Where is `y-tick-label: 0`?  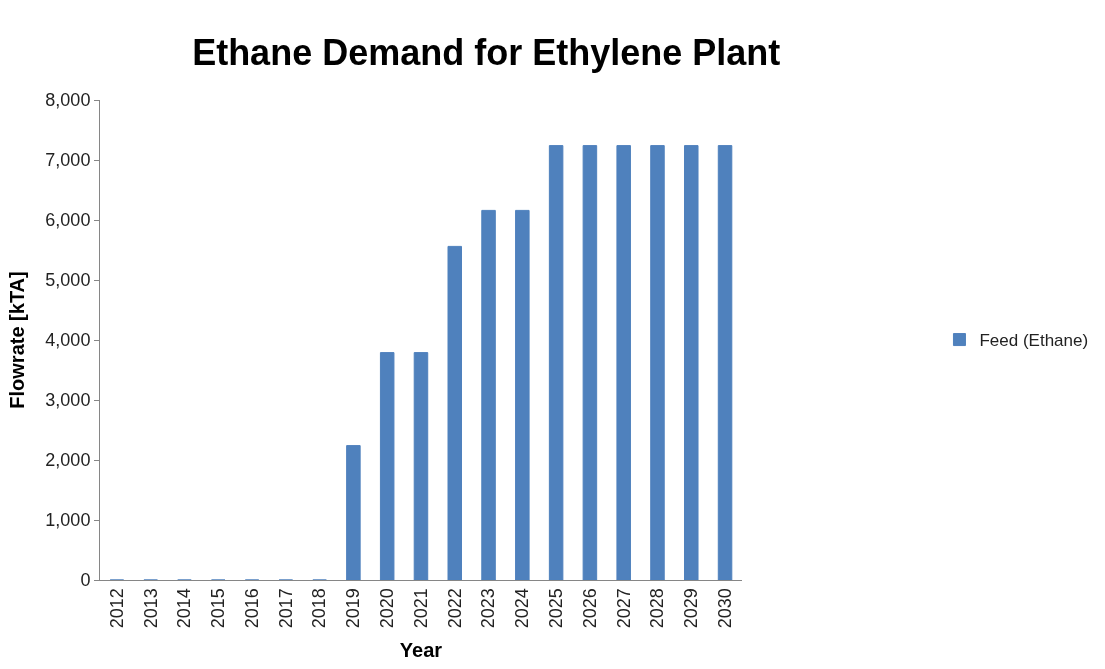 y-tick-label: 0 is located at coordinates (85, 580).